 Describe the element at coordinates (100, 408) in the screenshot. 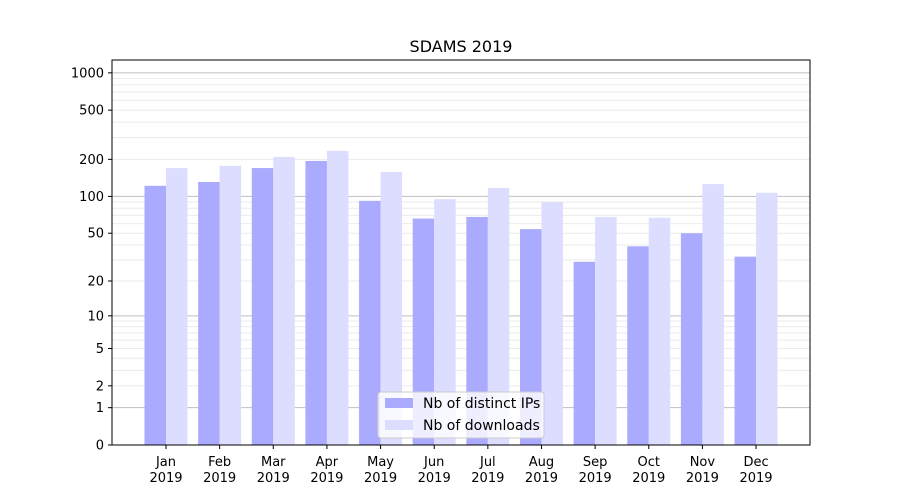

I see `y-tick-label: 1` at that location.